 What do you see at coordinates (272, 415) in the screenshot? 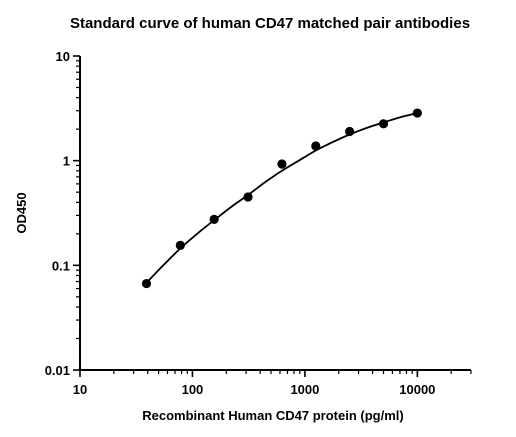
I see `x-axis-label: Recombinant Human CD47 protein (pg/ml)` at bounding box center [272, 415].